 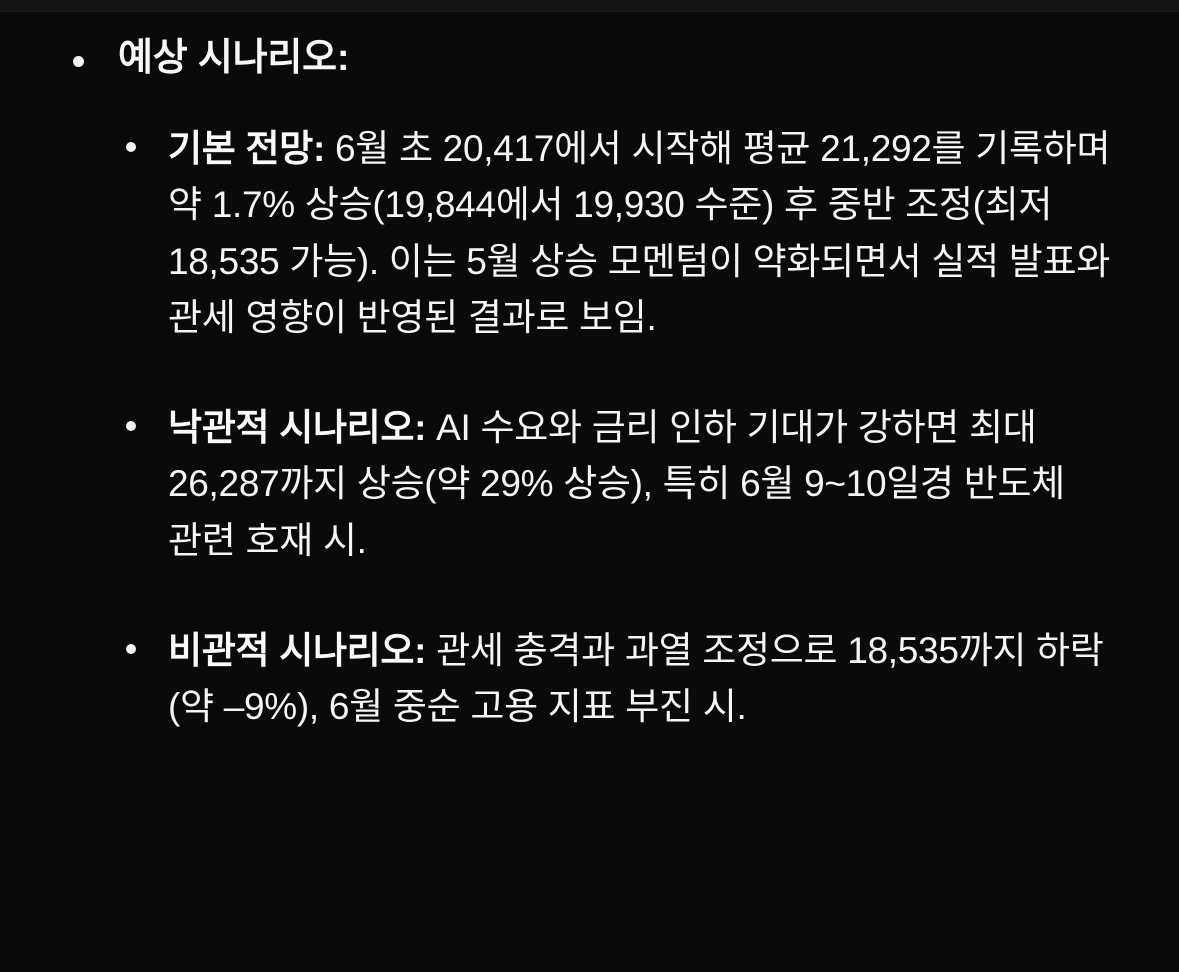 I want to click on scenario-label: 비관적 시나리오:, so click(x=297, y=650).